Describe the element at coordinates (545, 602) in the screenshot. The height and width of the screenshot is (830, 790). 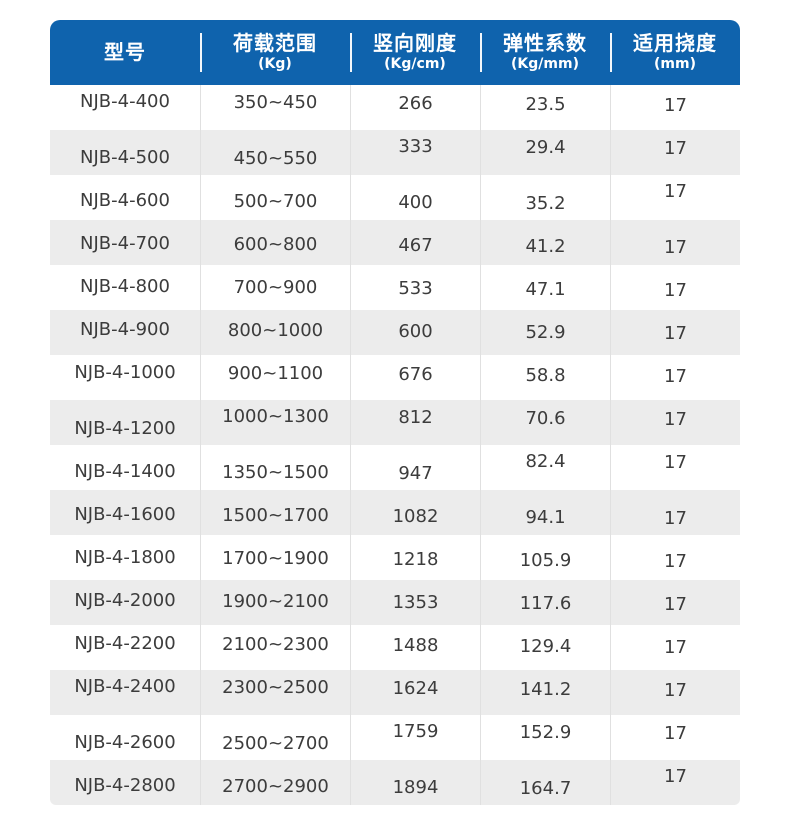
I see `cell-elastic-coefficient: 117.6` at that location.